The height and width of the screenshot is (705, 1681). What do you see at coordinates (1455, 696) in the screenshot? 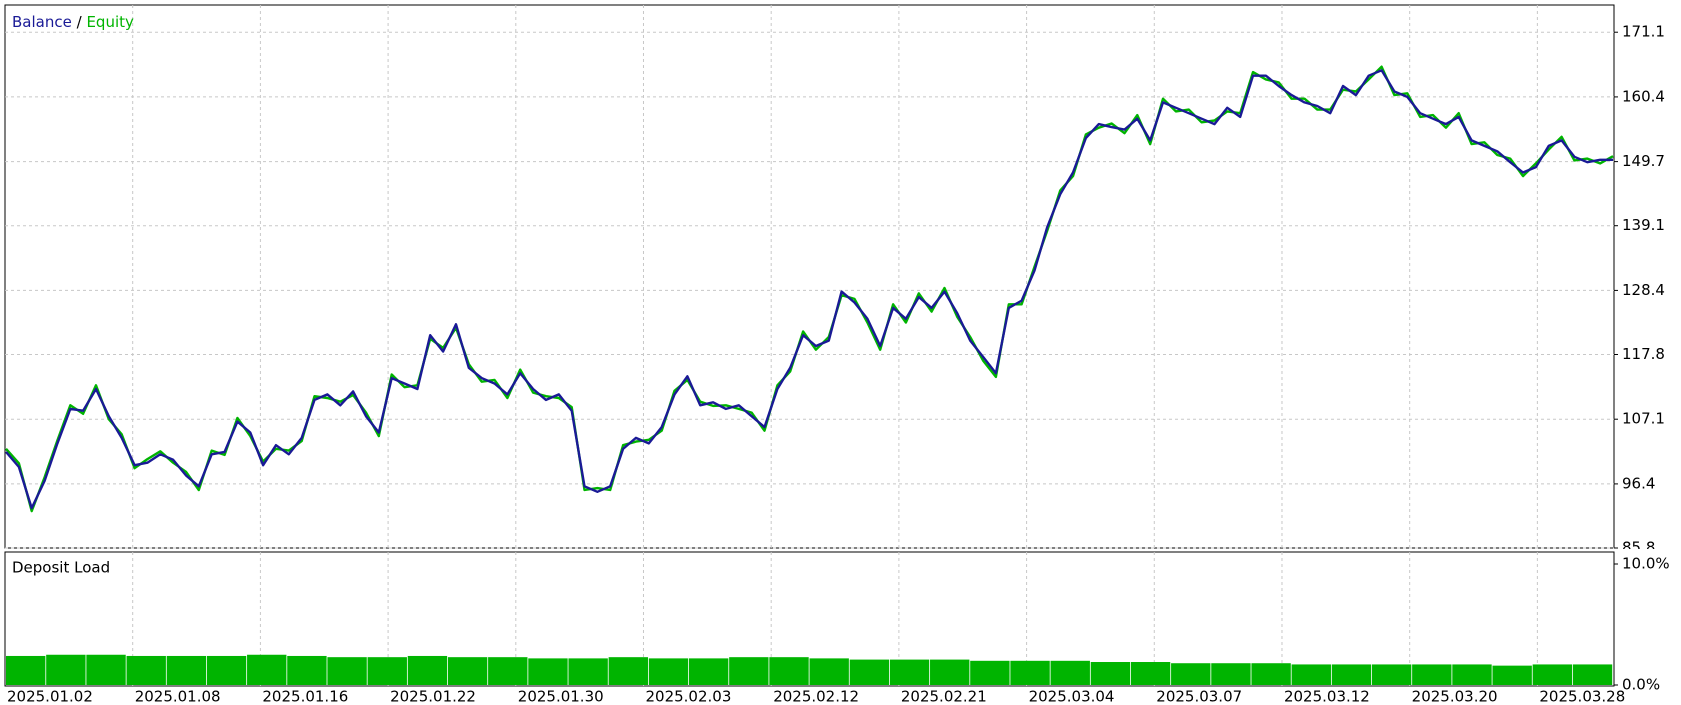
I see `x-tick-label: 2025.03.20` at bounding box center [1455, 696].